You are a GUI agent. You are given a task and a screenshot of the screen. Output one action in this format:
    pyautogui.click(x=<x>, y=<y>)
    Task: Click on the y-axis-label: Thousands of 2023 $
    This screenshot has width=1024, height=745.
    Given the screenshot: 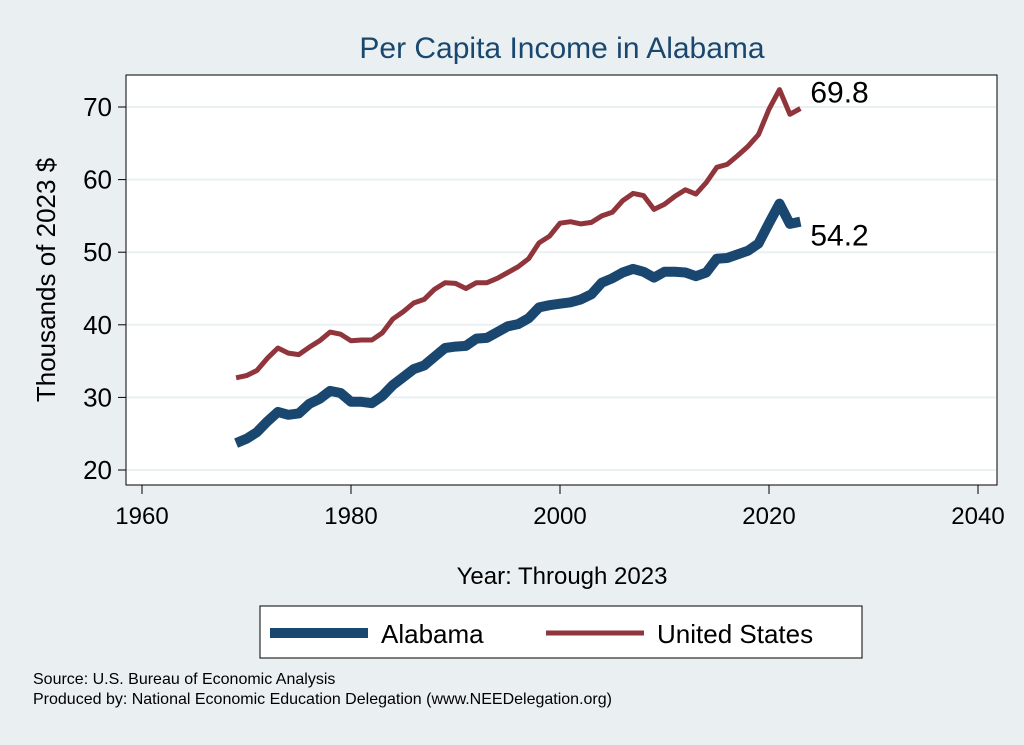 What is the action you would take?
    pyautogui.click(x=46, y=279)
    